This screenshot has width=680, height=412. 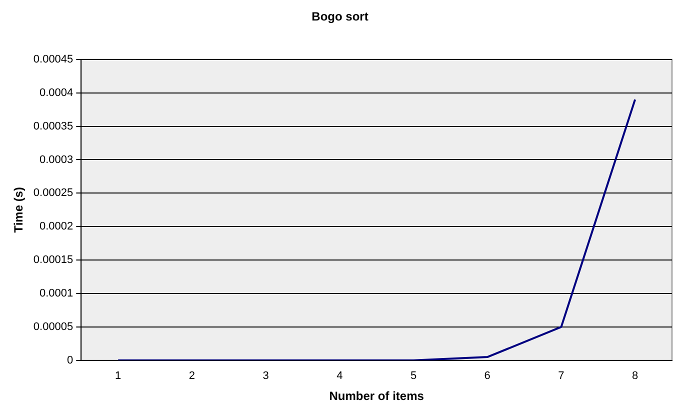 What do you see at coordinates (19, 210) in the screenshot?
I see `y-axis-title: Time (s)` at bounding box center [19, 210].